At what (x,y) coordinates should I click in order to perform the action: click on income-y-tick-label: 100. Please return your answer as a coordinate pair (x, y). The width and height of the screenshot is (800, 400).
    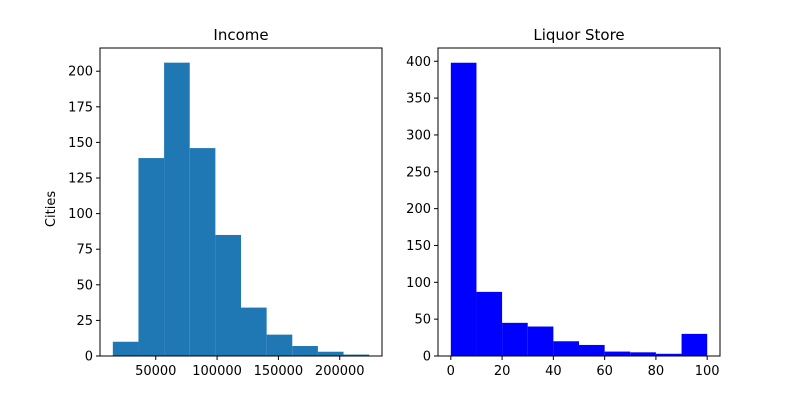
    Looking at the image, I should click on (80, 214).